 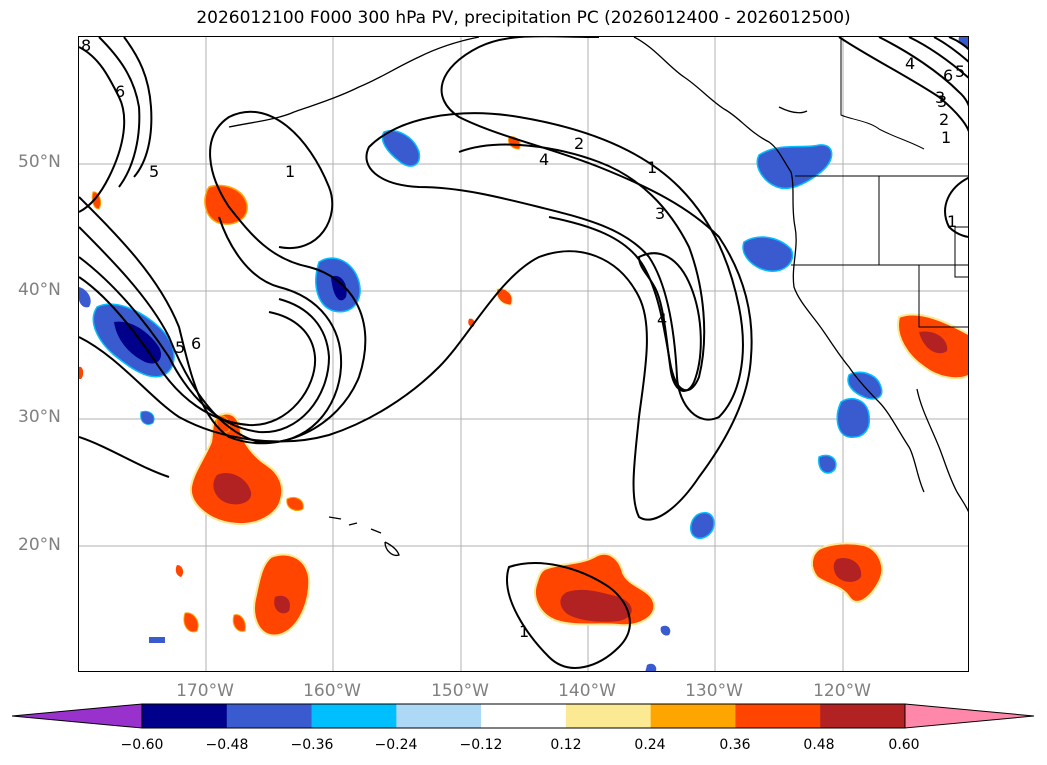 What do you see at coordinates (396, 745) in the screenshot?
I see `colorbar-tick: −0.24` at bounding box center [396, 745].